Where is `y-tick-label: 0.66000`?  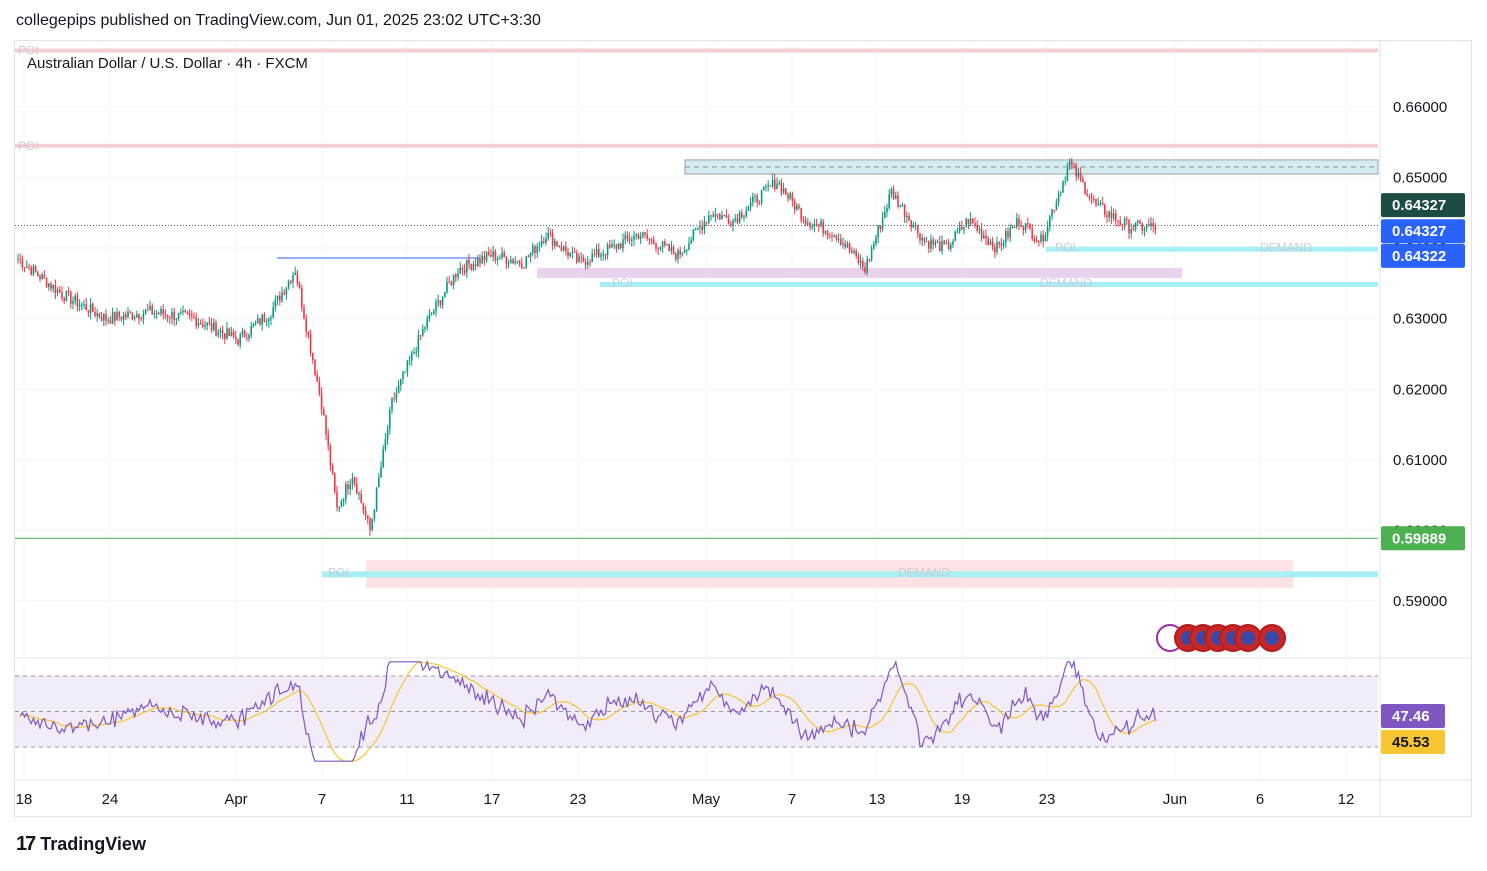
y-tick-label: 0.66000 is located at coordinates (1420, 107).